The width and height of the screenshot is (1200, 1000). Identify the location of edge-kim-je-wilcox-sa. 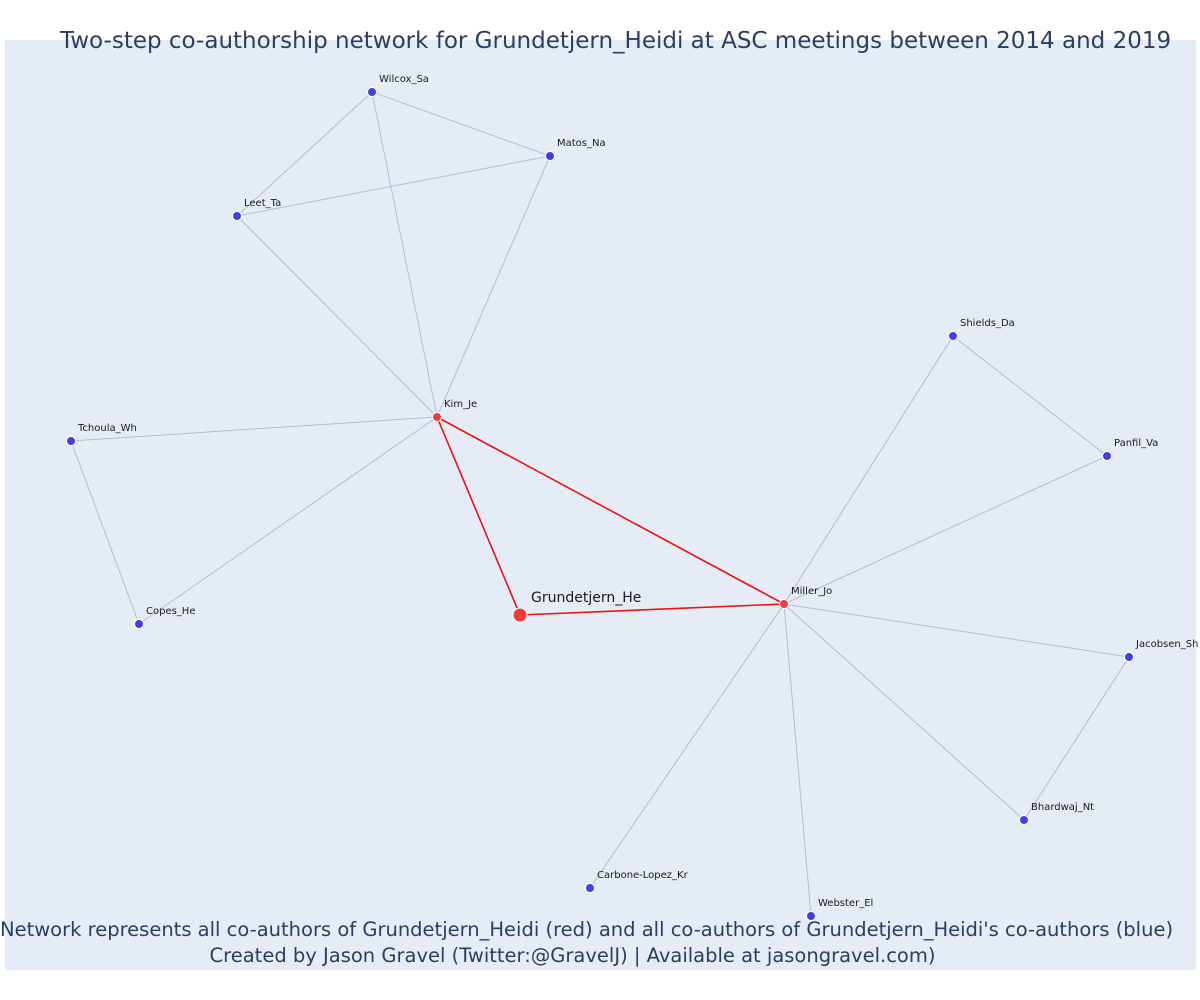
(404, 254).